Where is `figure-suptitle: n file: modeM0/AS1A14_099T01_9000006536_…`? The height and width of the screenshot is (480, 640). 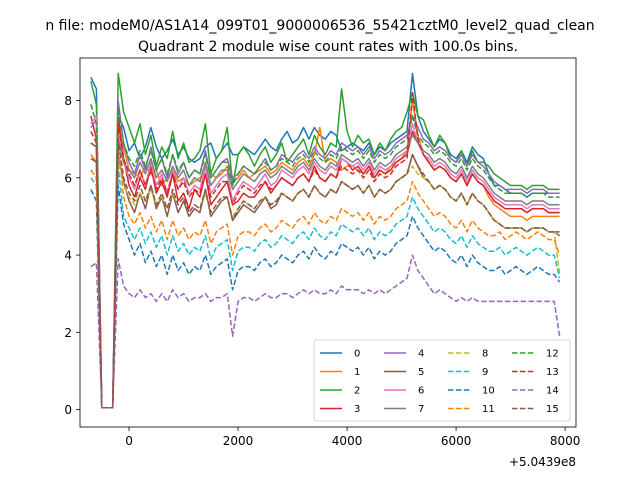 figure-suptitle: n file: modeM0/AS1A14_099T01_9000006536_… is located at coordinates (319, 26).